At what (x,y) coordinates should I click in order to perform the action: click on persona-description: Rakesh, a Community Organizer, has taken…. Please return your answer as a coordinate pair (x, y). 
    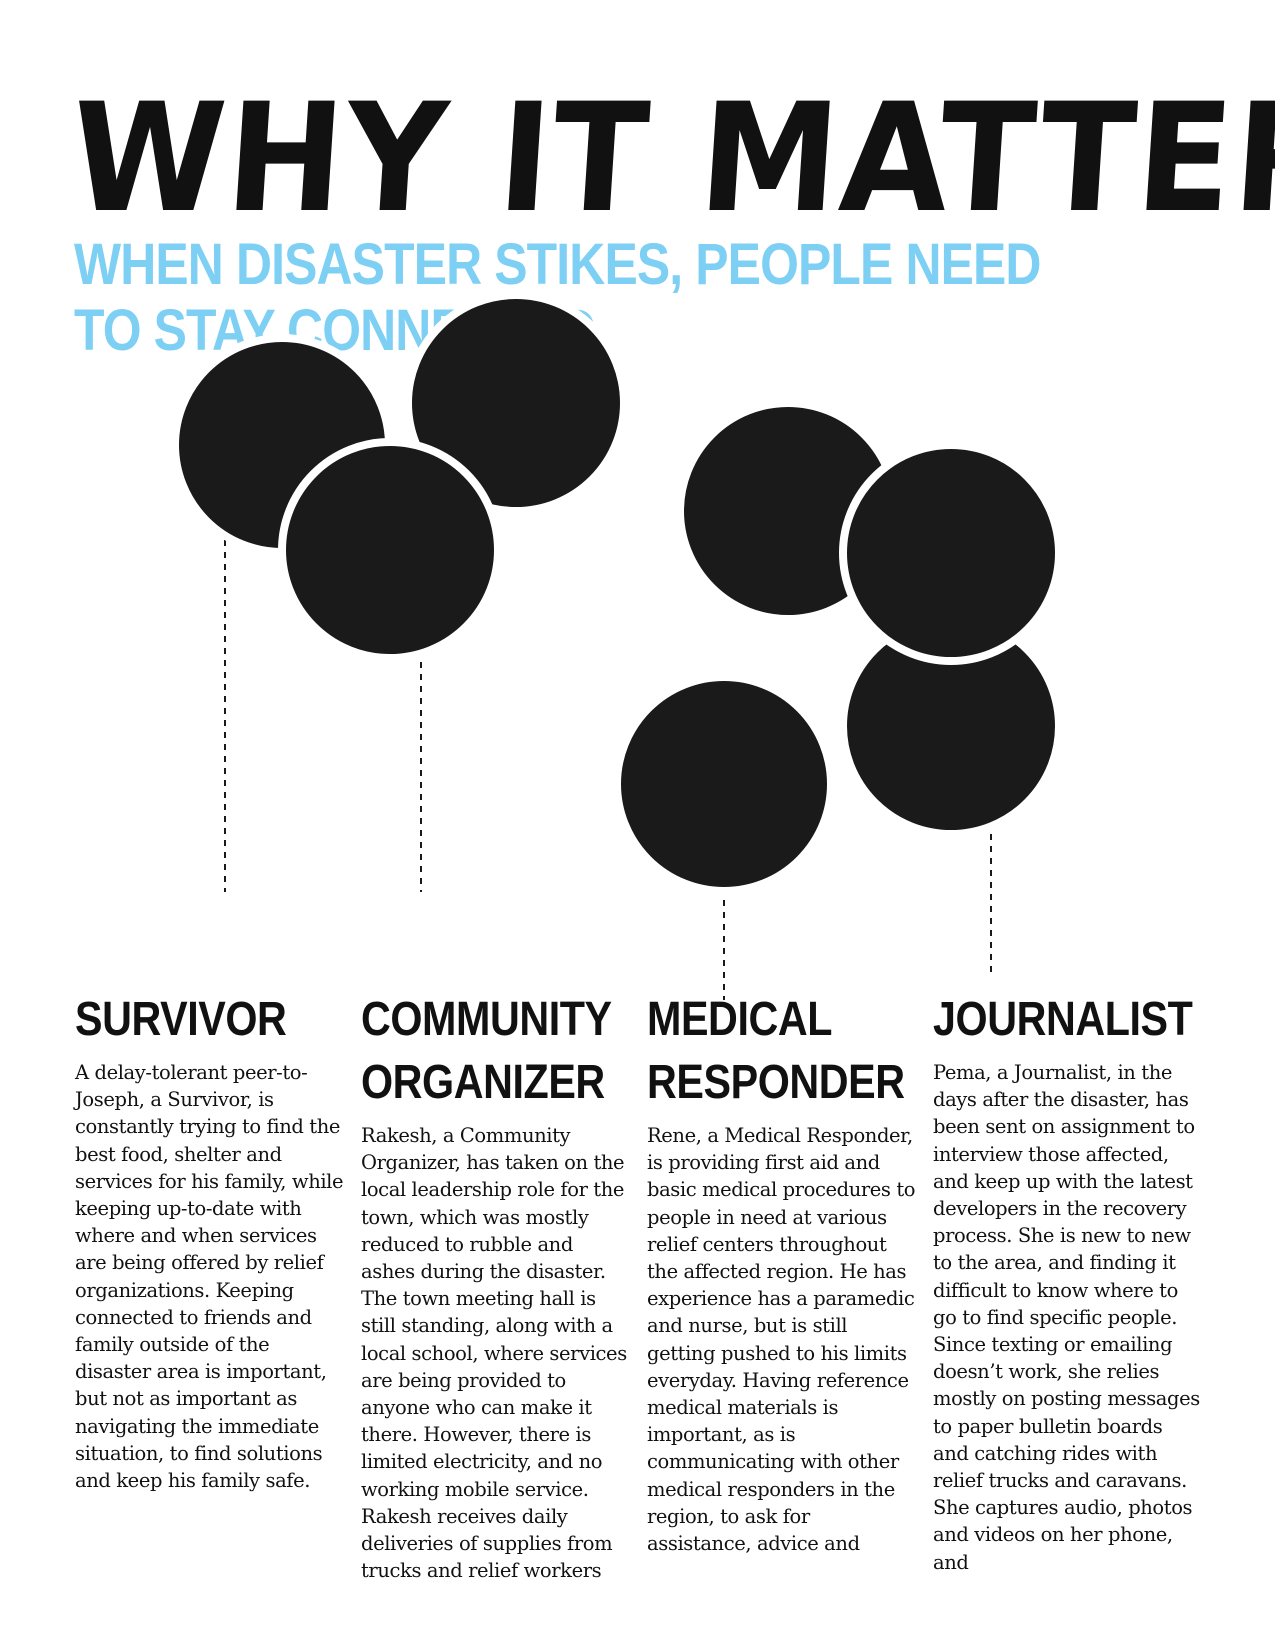
    Looking at the image, I should click on (494, 1353).